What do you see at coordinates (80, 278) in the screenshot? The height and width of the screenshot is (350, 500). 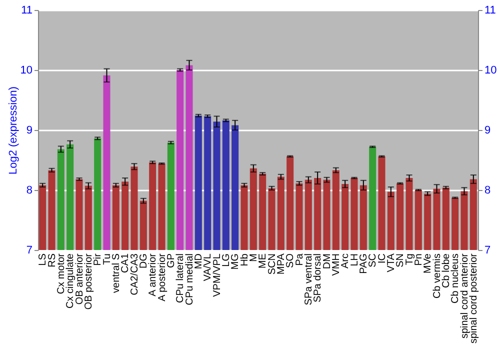 I see `x-tick-label: OB anterior` at bounding box center [80, 278].